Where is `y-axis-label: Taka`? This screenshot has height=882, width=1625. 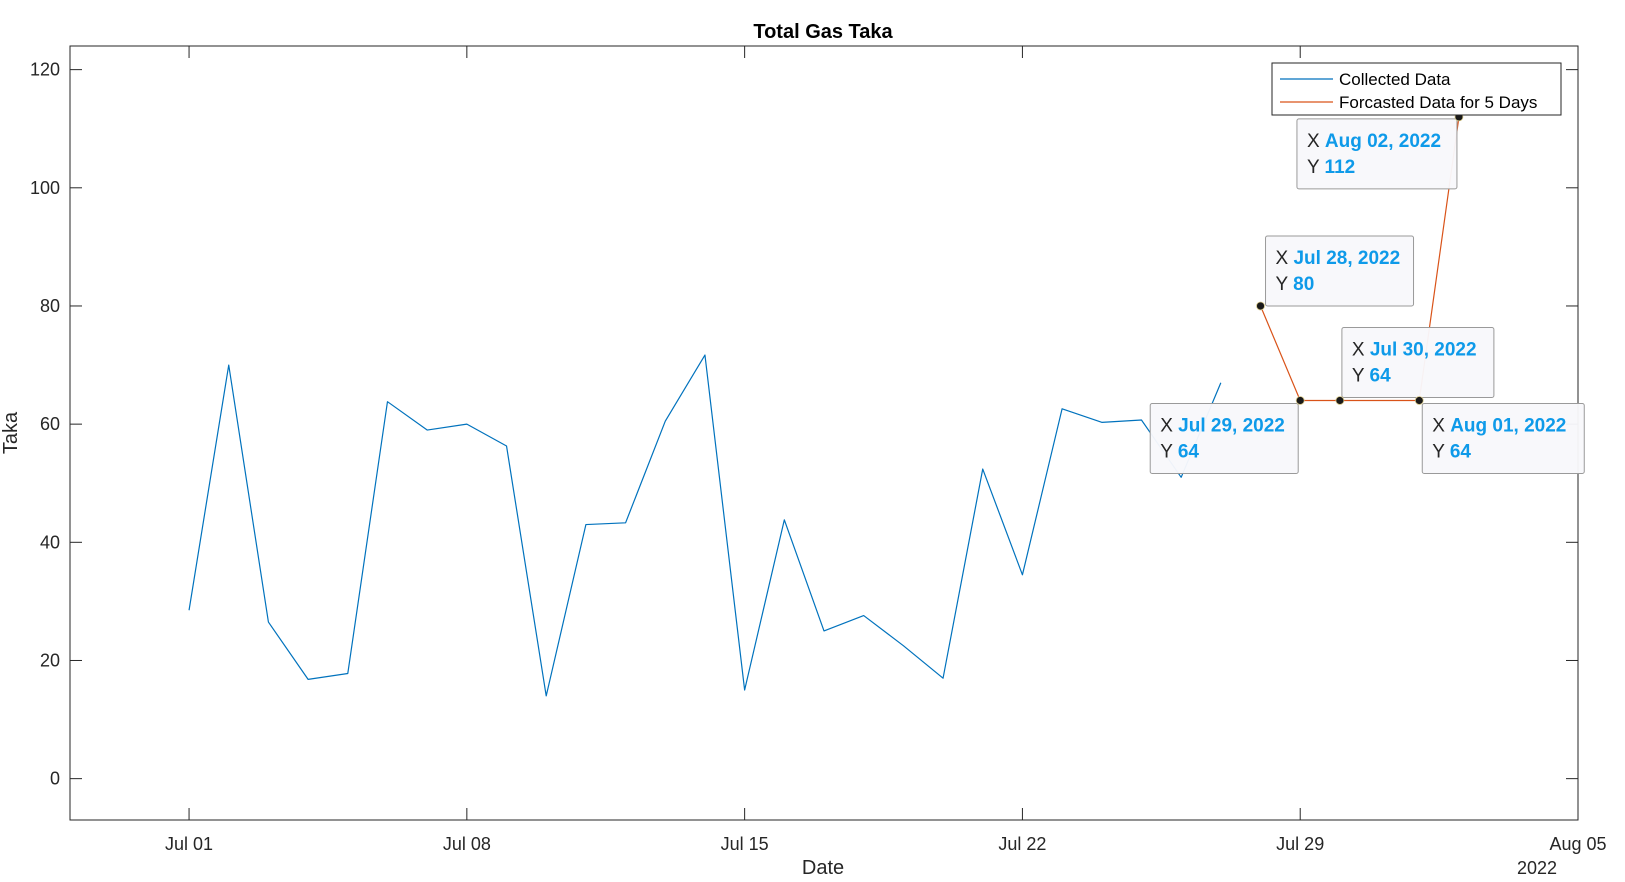
y-axis-label: Taka is located at coordinates (11, 432).